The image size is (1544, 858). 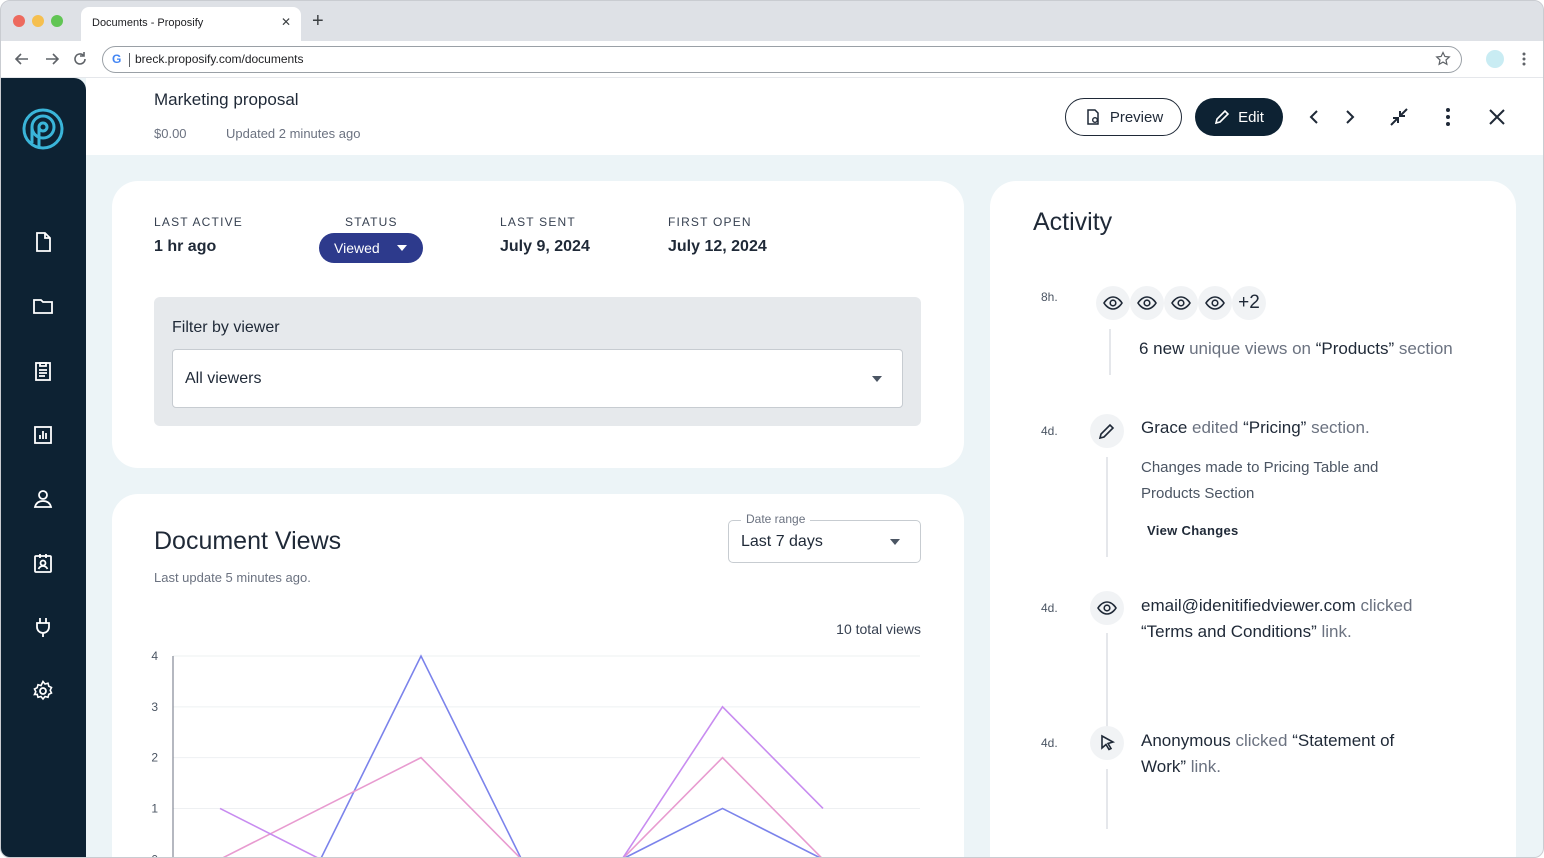 What do you see at coordinates (248, 541) in the screenshot?
I see `views-title: Document Views` at bounding box center [248, 541].